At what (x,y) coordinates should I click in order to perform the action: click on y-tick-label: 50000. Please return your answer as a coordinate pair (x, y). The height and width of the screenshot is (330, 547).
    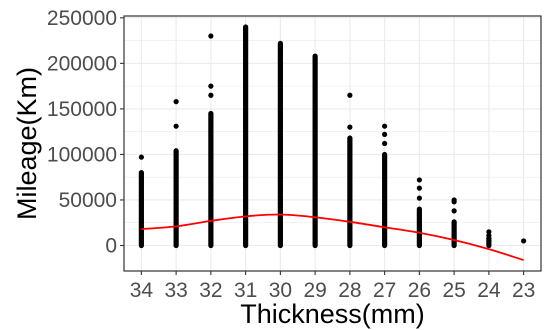
    Looking at the image, I should click on (88, 200).